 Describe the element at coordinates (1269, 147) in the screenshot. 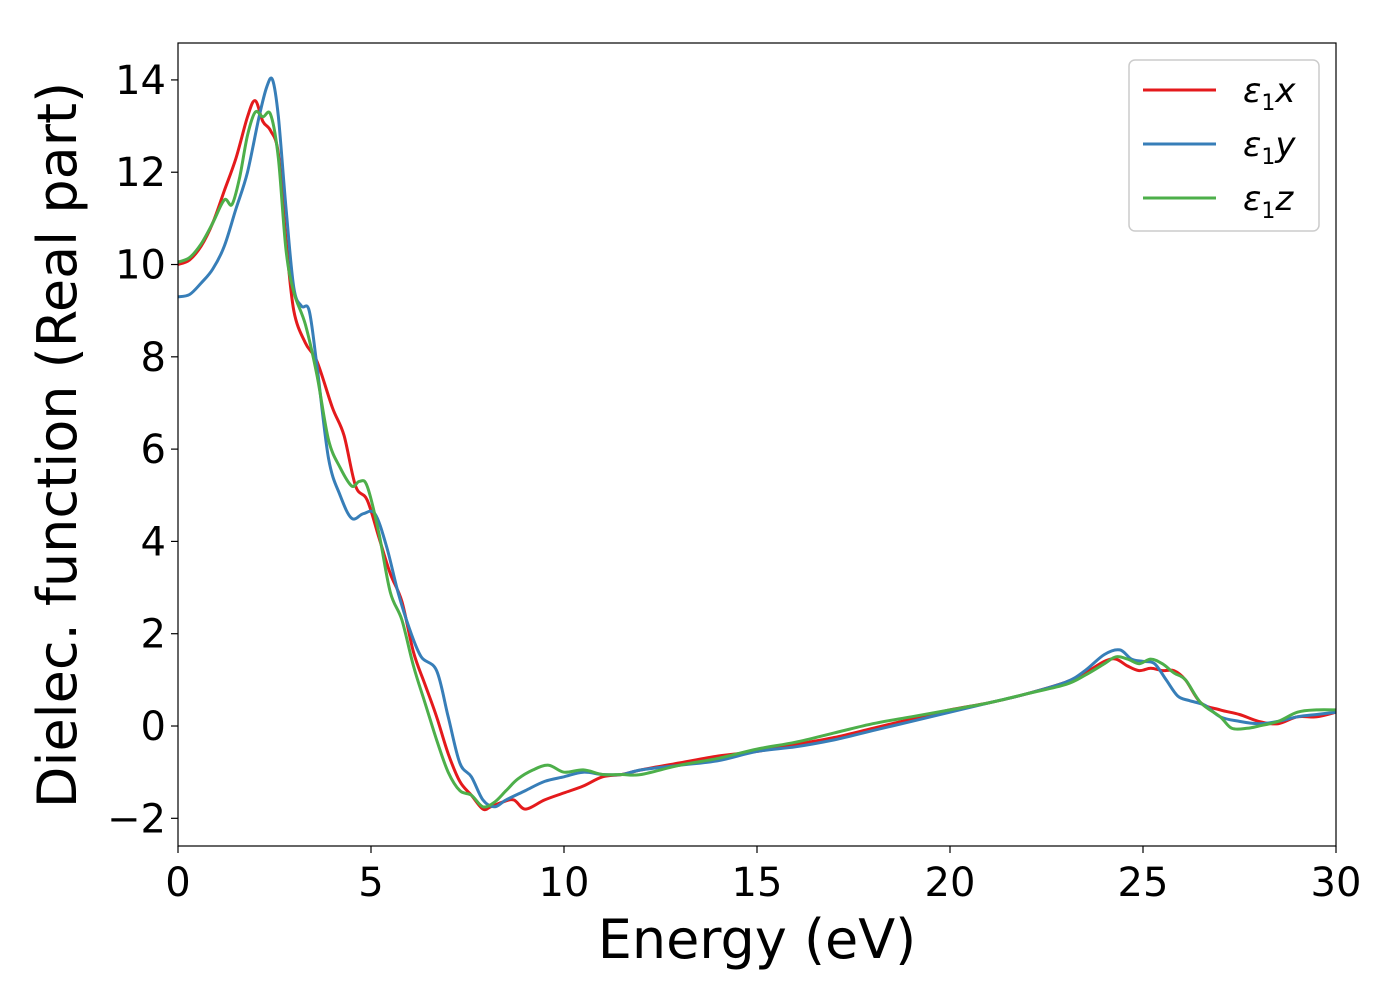

I see `legend-label-y: ε1y` at that location.